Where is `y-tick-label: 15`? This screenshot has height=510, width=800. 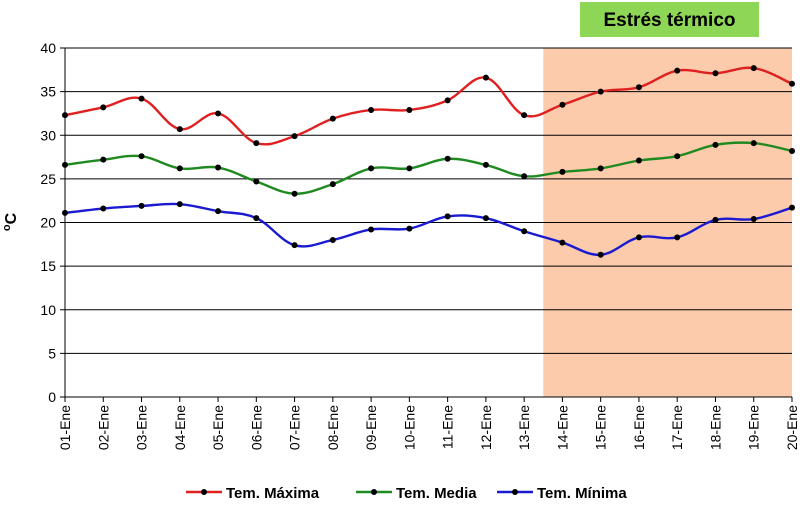
y-tick-label: 15 is located at coordinates (48, 266).